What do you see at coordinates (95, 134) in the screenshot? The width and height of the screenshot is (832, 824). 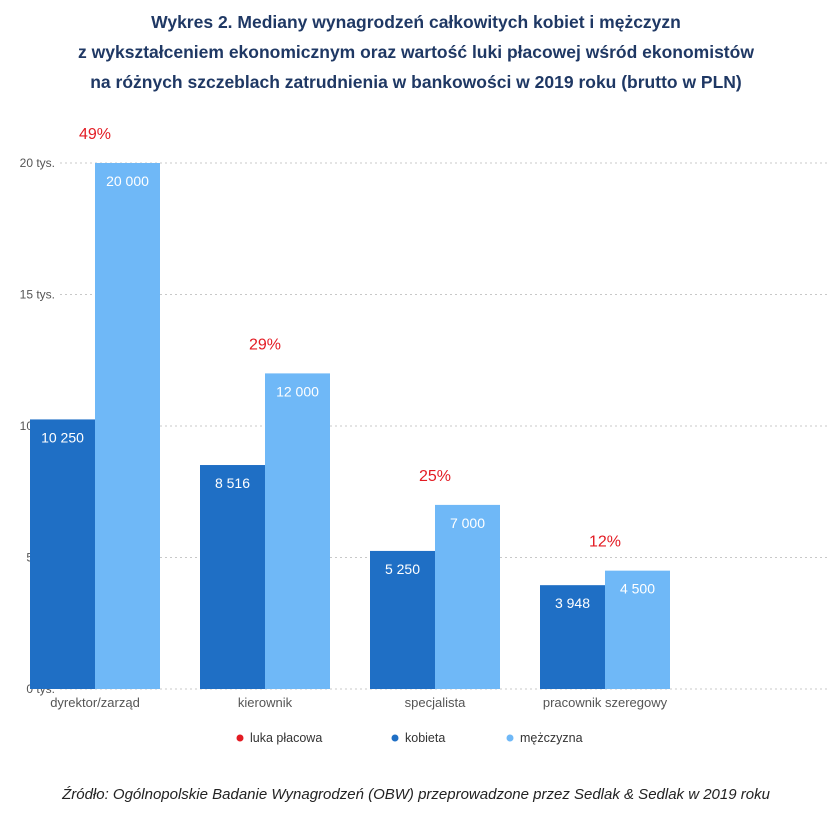 I see `gap-label: 49%` at bounding box center [95, 134].